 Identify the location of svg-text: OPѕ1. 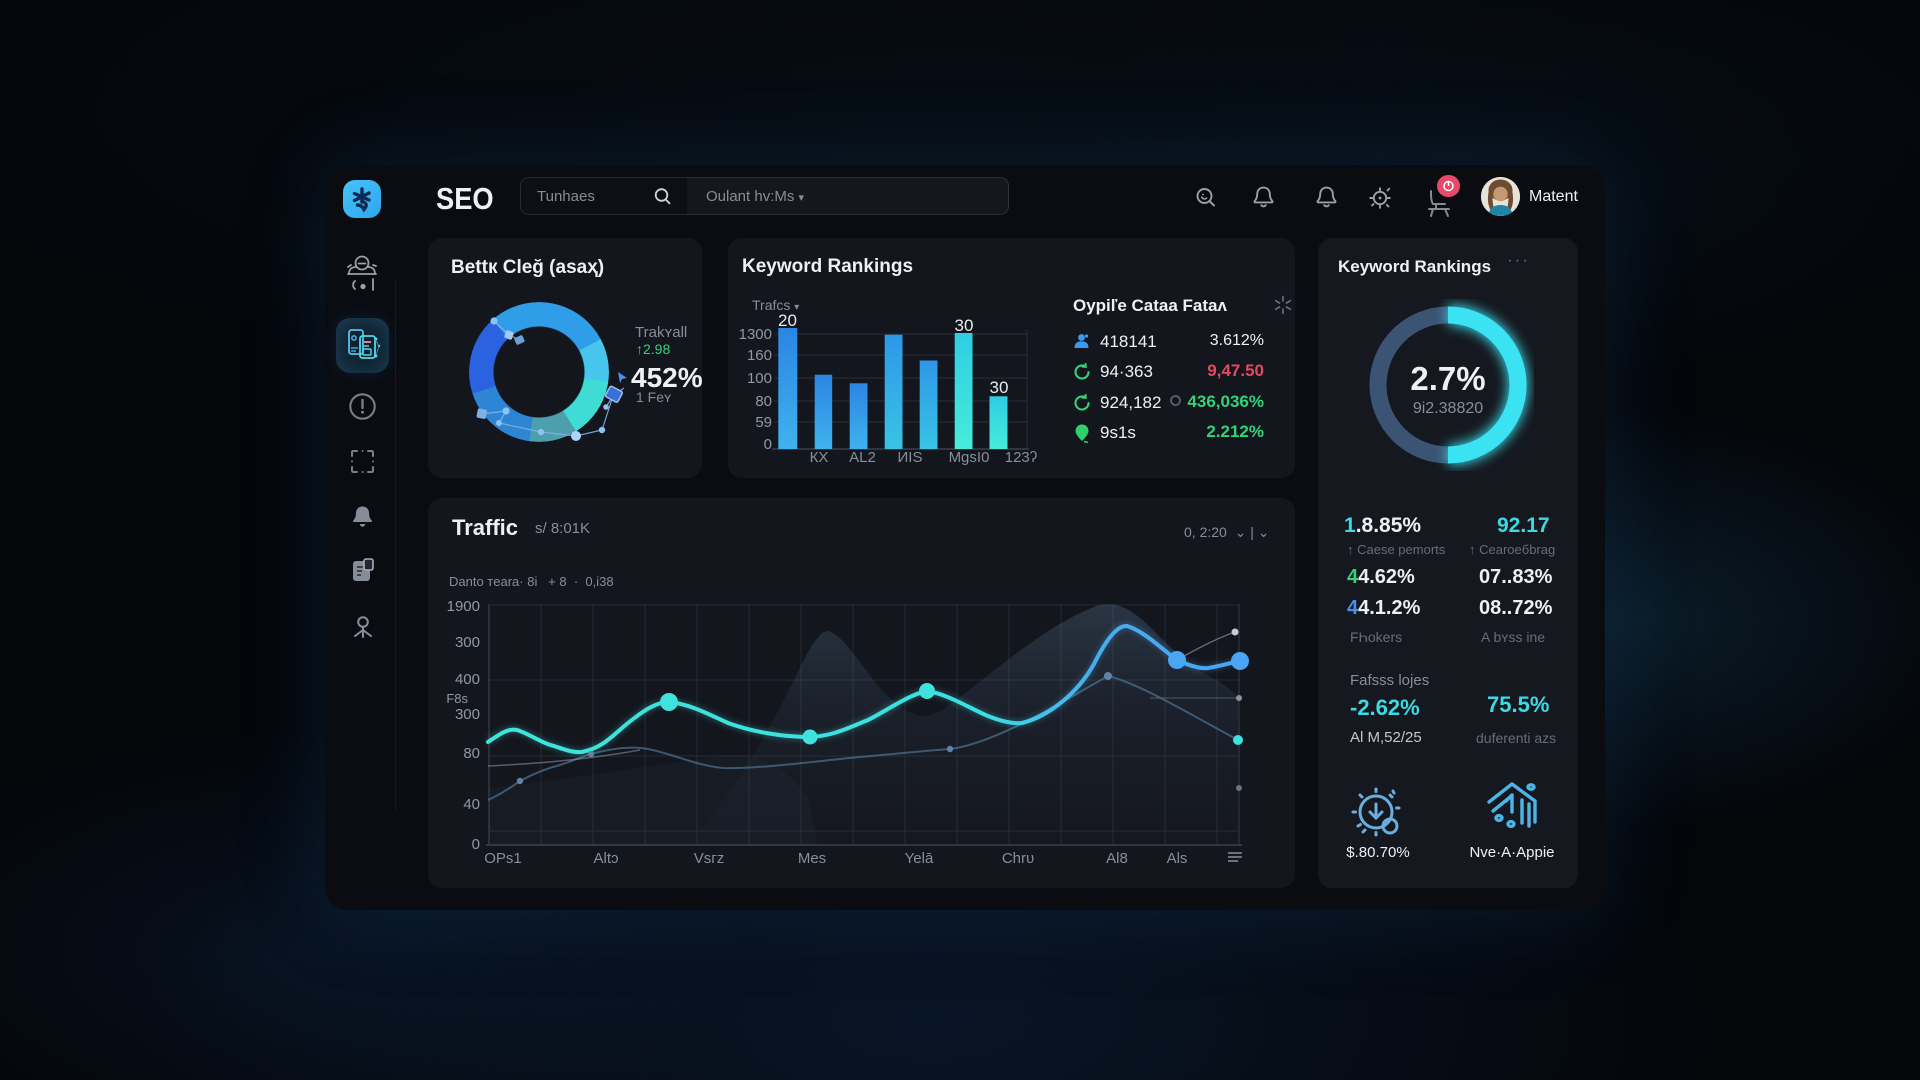
(503, 858).